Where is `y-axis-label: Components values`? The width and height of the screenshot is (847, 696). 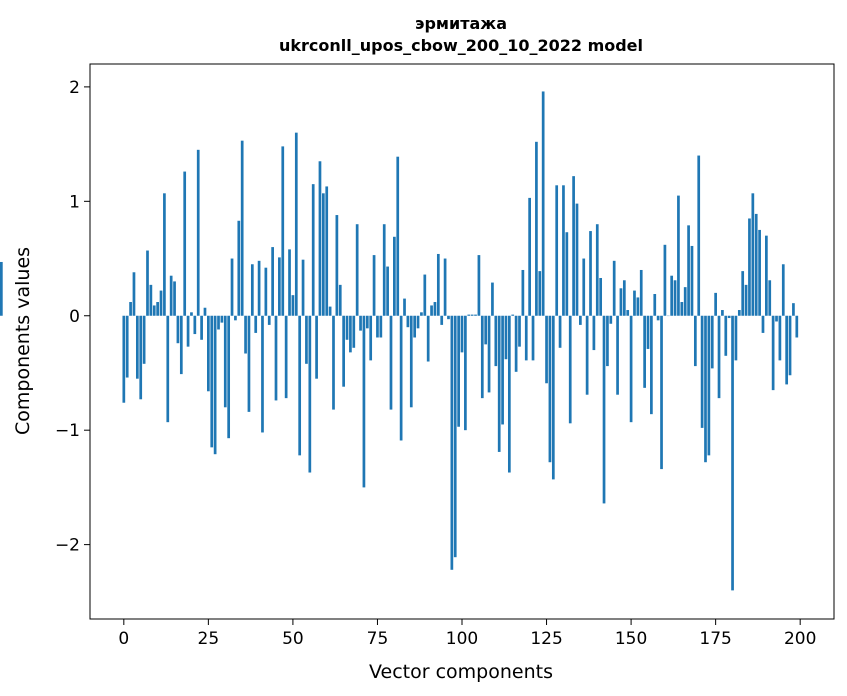
y-axis-label: Components values is located at coordinates (23, 341).